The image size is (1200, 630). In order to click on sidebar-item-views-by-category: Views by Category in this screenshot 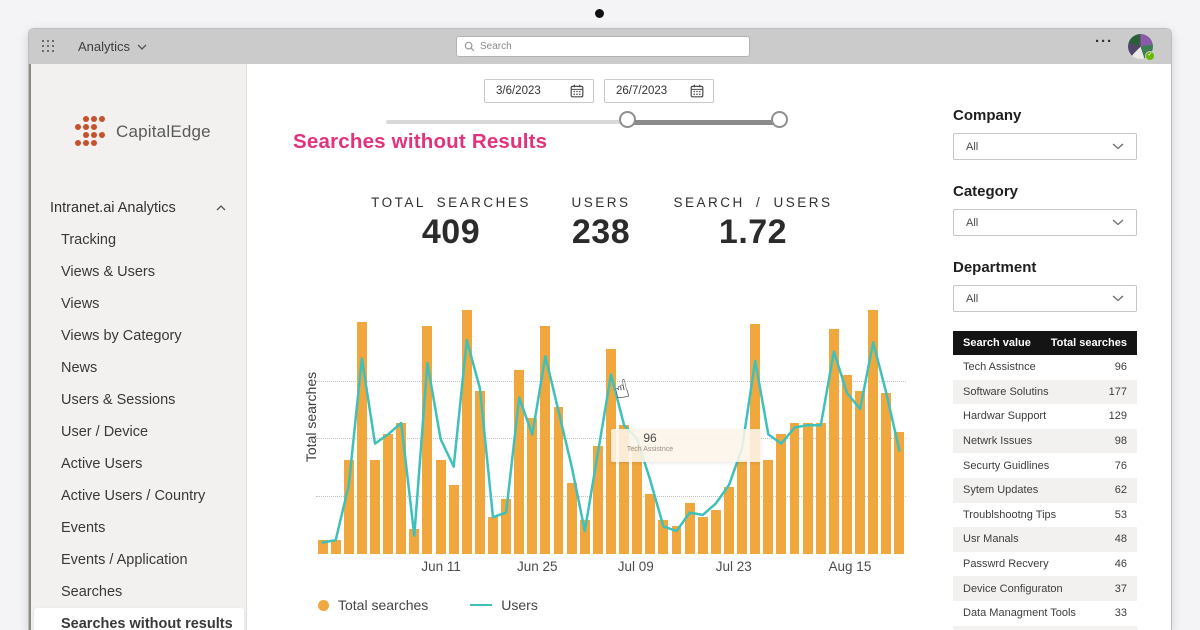, I will do `click(121, 336)`.